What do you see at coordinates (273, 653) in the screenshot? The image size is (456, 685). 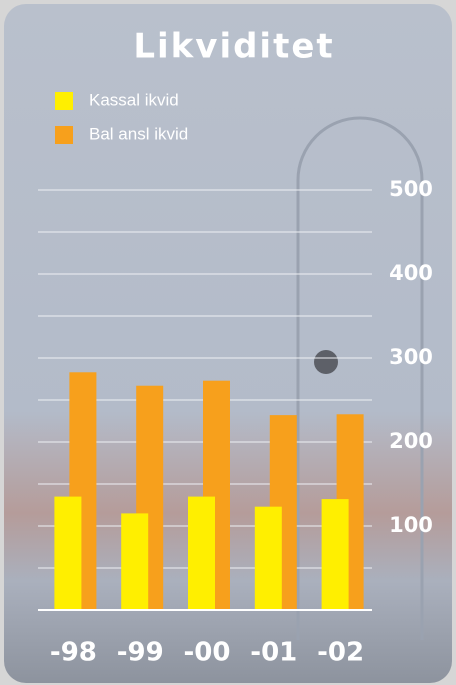 I see `x-tick-label: -01` at bounding box center [273, 653].